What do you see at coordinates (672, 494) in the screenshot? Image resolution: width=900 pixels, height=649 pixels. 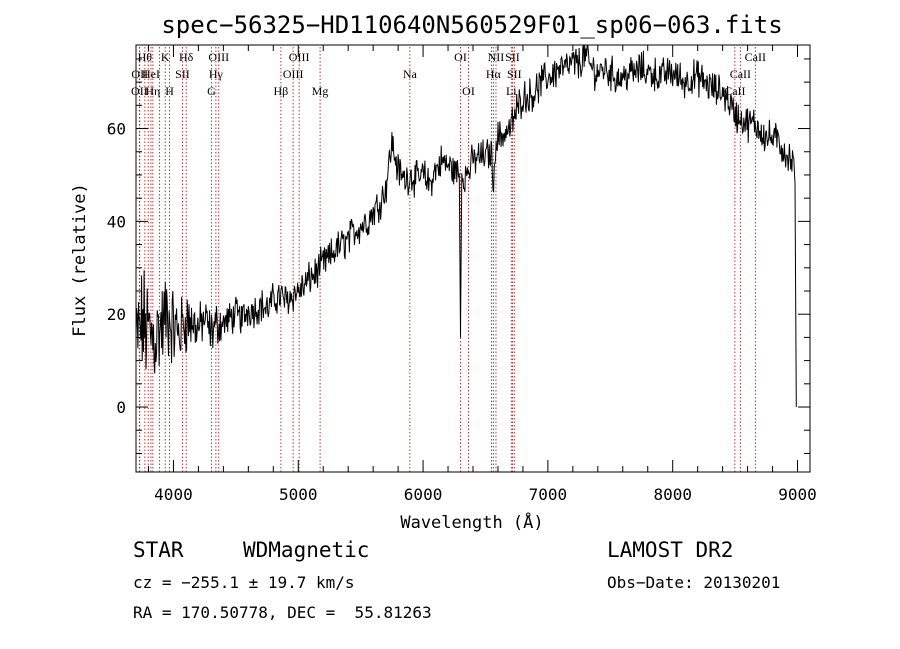 I see `x-tick-label: 8000` at bounding box center [672, 494].